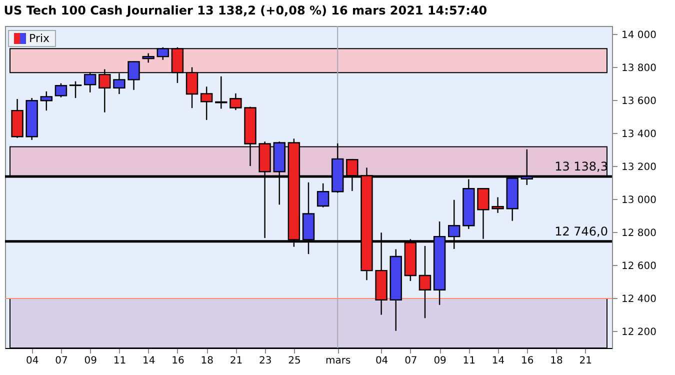  Describe the element at coordinates (639, 266) in the screenshot. I see `y-tick-label: 12 600` at that location.